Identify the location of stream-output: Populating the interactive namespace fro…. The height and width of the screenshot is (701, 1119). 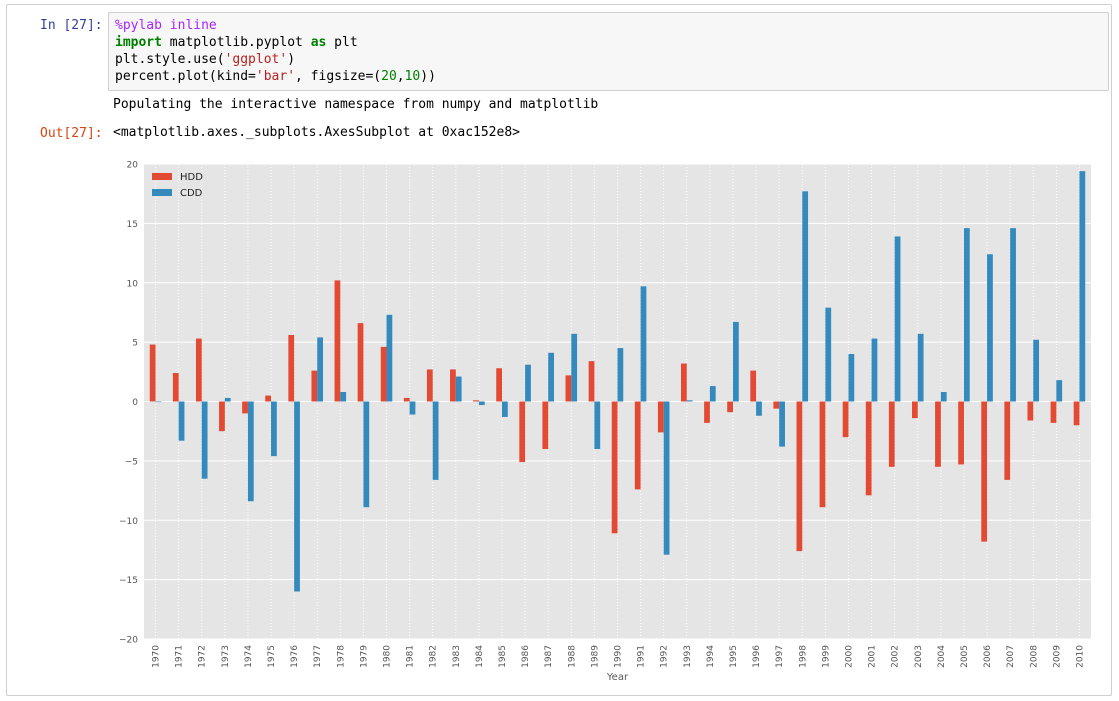
(356, 104).